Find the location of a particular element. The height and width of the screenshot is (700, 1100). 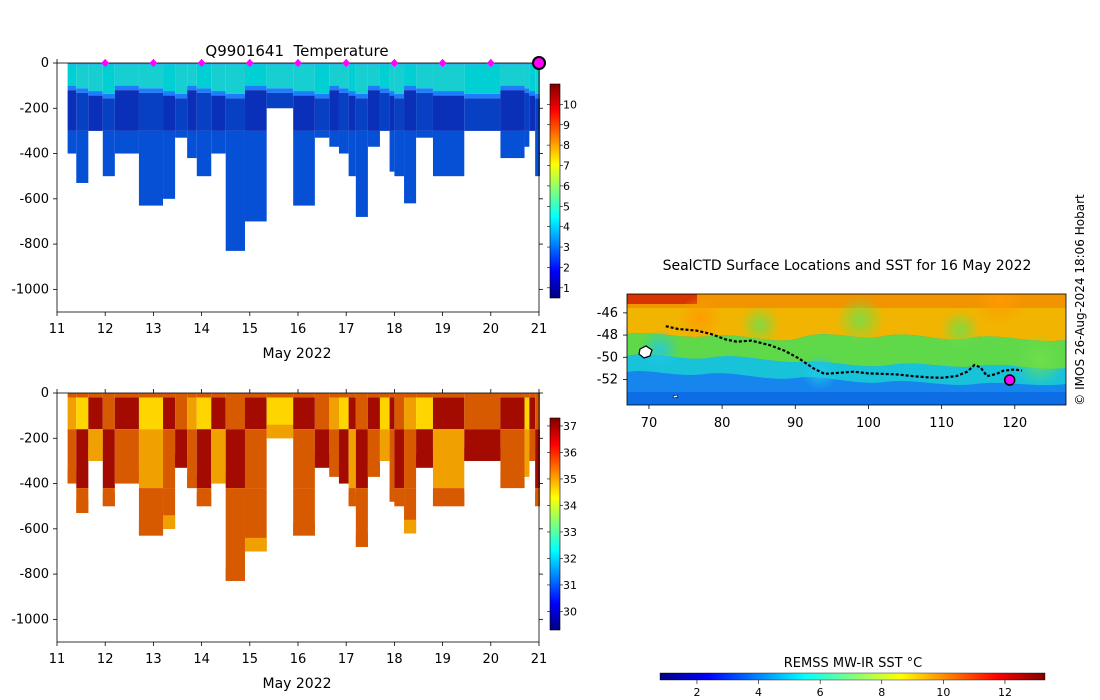

salinity-colorbar-ticks: 30 31 32 33 34 35 36 37 is located at coordinates (562, 519).